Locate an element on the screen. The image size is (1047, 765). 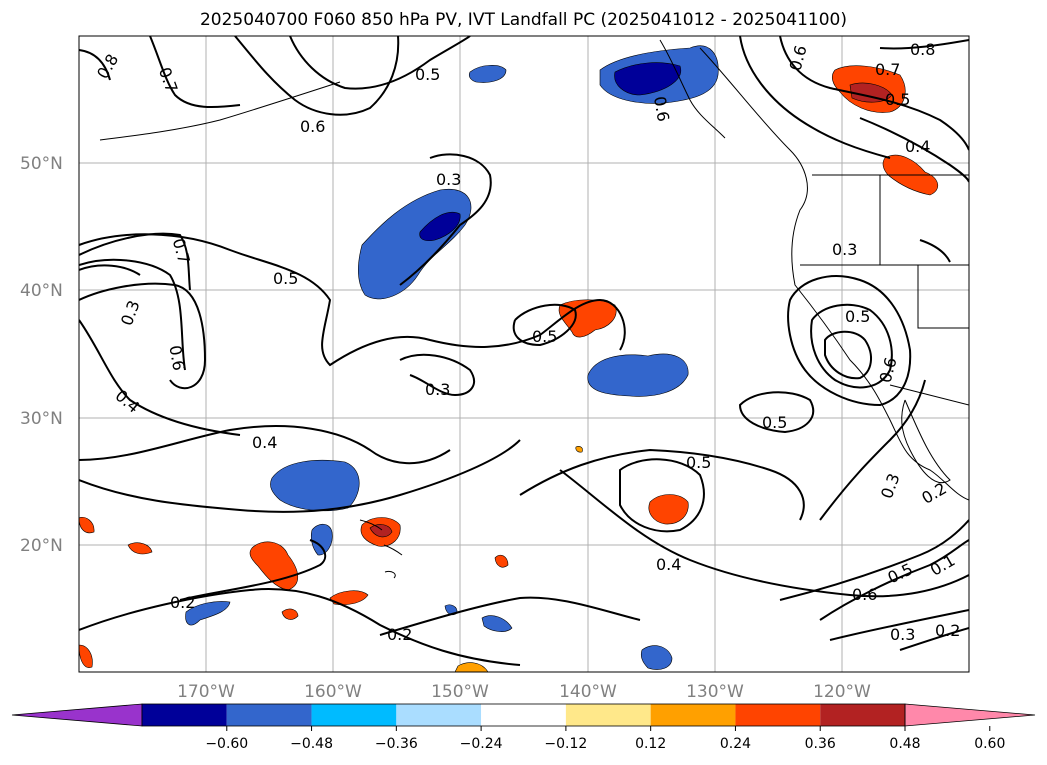
contour-pv-0-3-coast is located at coordinates (872, 450).